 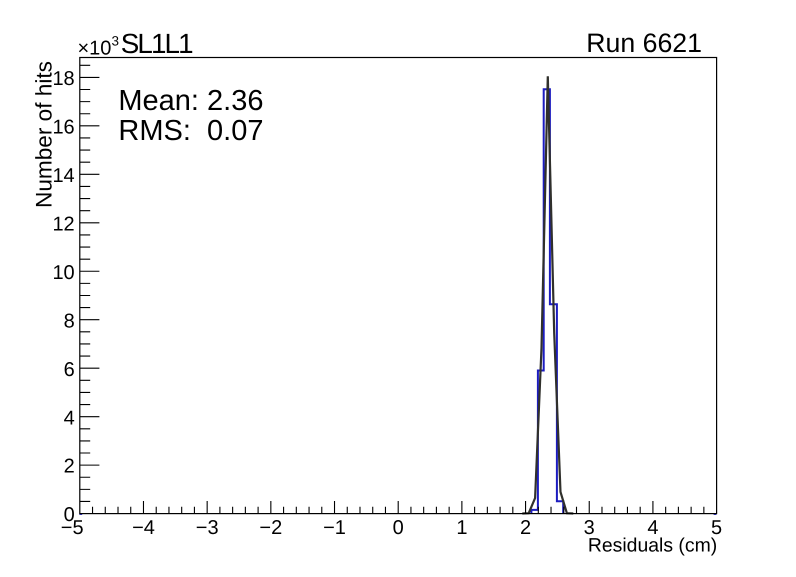 What do you see at coordinates (652, 545) in the screenshot?
I see `svg-text: Residuals (cm)` at bounding box center [652, 545].